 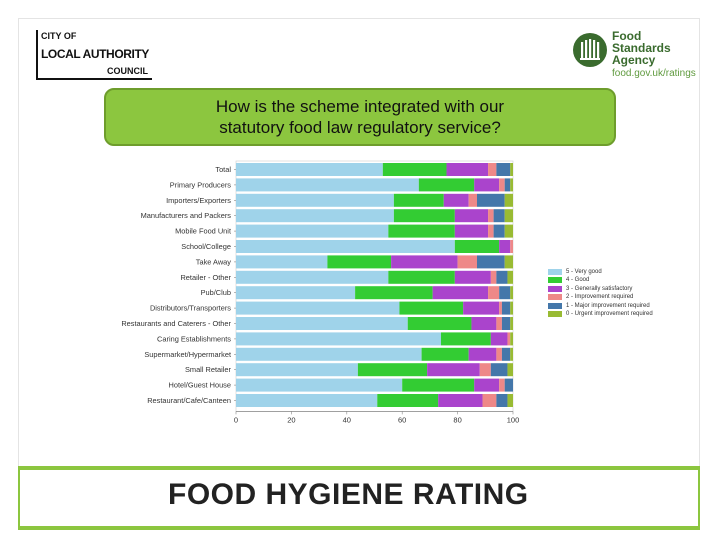 What do you see at coordinates (600, 297) in the screenshot?
I see `legend-label: 2 - Improvement required` at bounding box center [600, 297].